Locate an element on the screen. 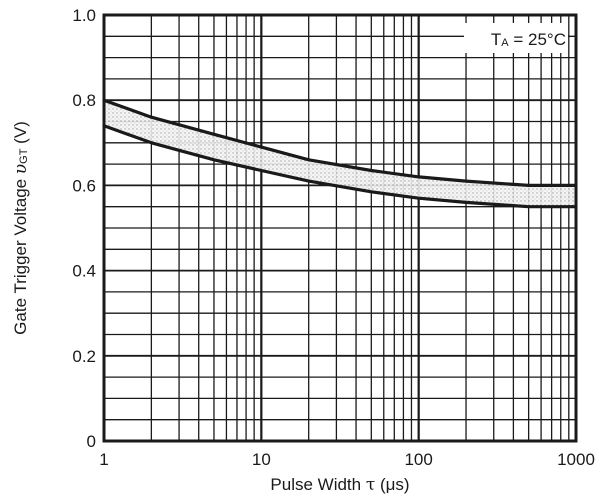  annotation-main: T is located at coordinates (496, 39).